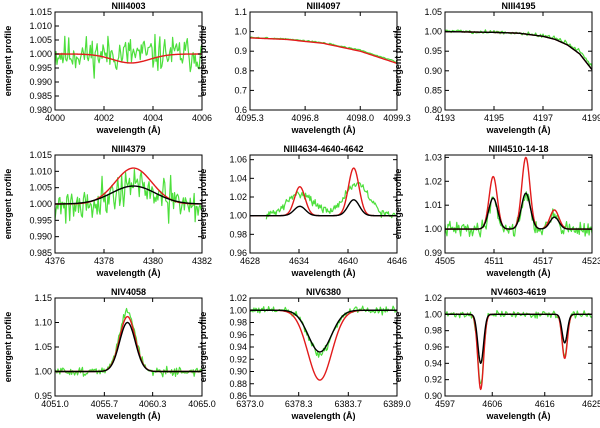 The height and width of the screenshot is (428, 600). Describe the element at coordinates (545, 404) in the screenshot. I see `x-tick-label: 4616` at that location.